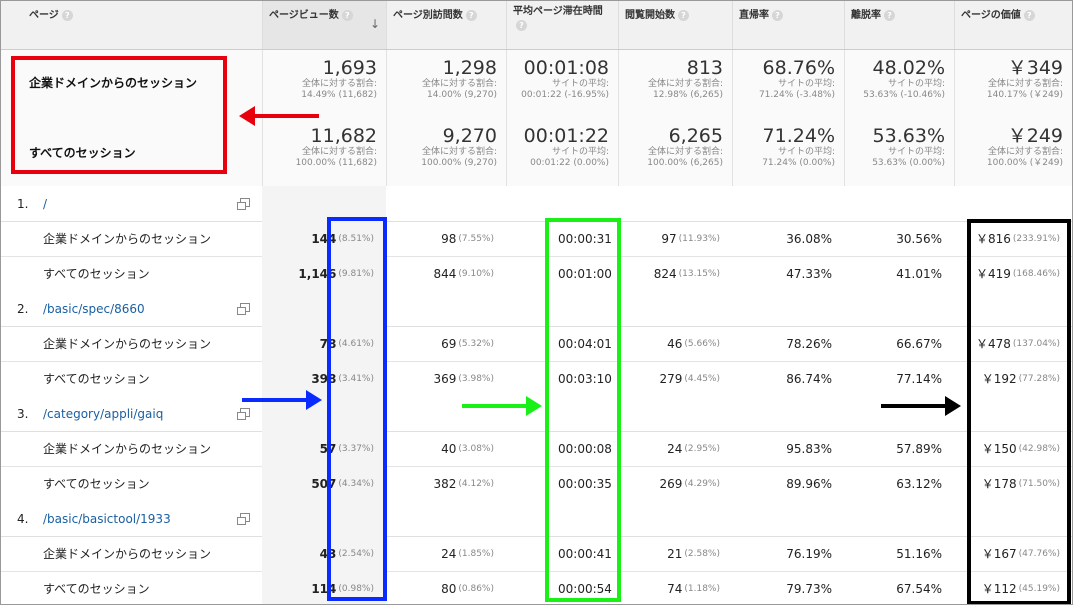  I want to click on metric-cell-visits: 98 (7.55%), so click(446, 238).